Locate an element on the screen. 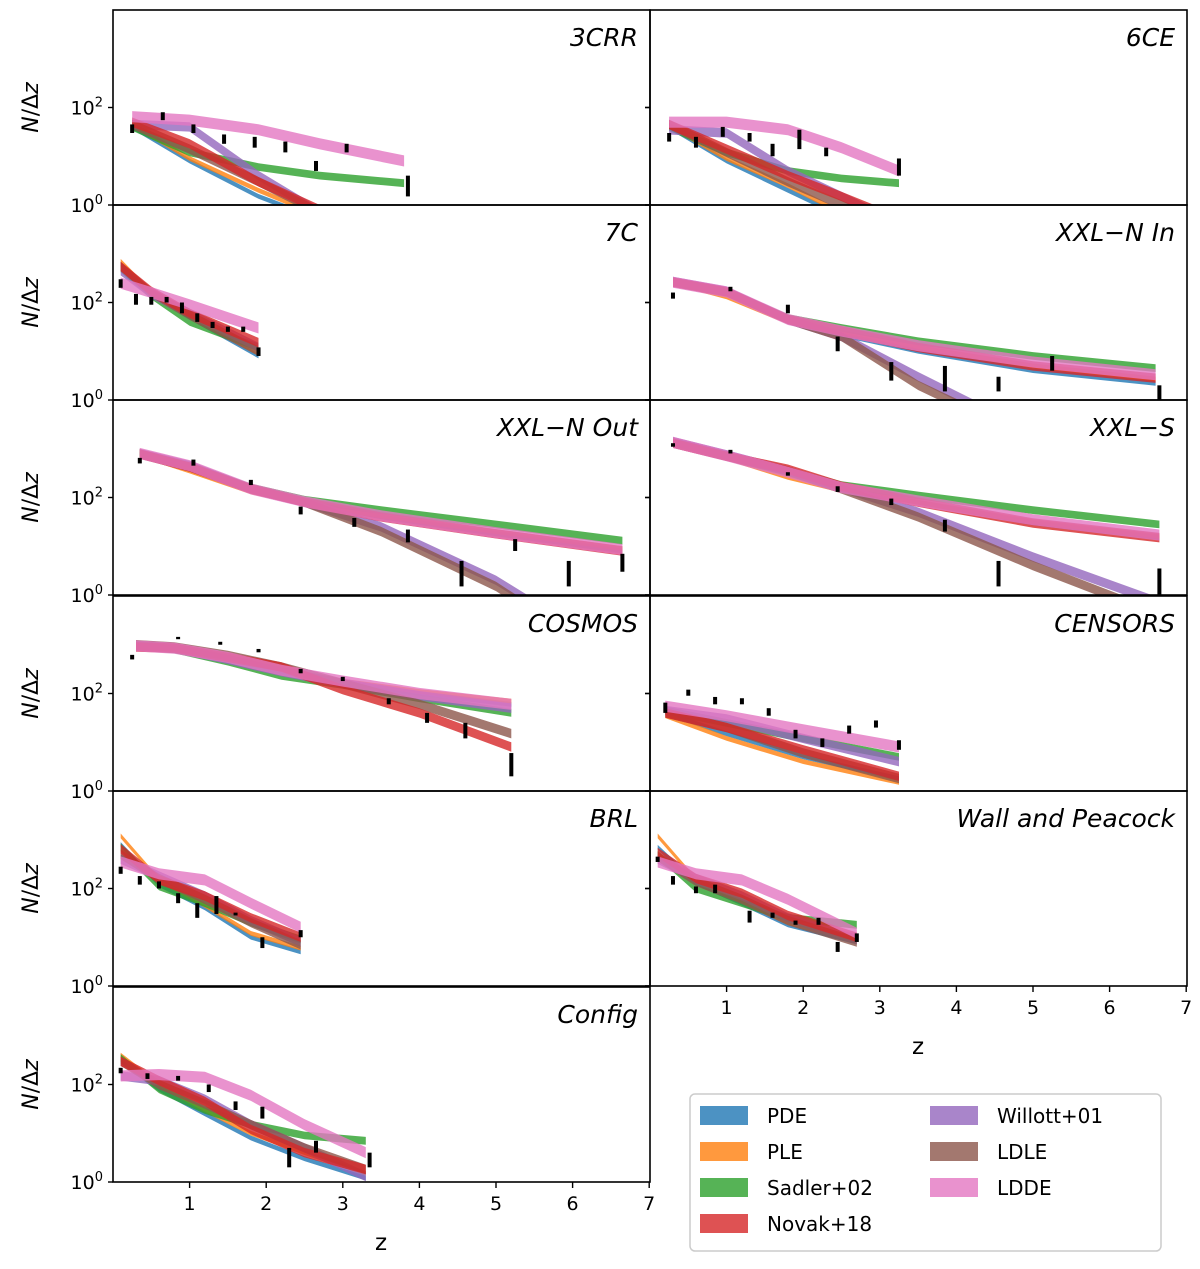  panel-7c: 7C 100 10² N/Δz is located at coordinates (335, 308).